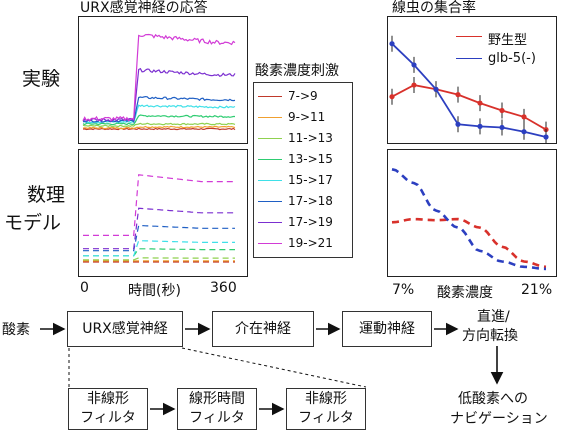 This screenshot has height=434, width=562. I want to click on row-label-model-2: モデル, so click(33, 223).